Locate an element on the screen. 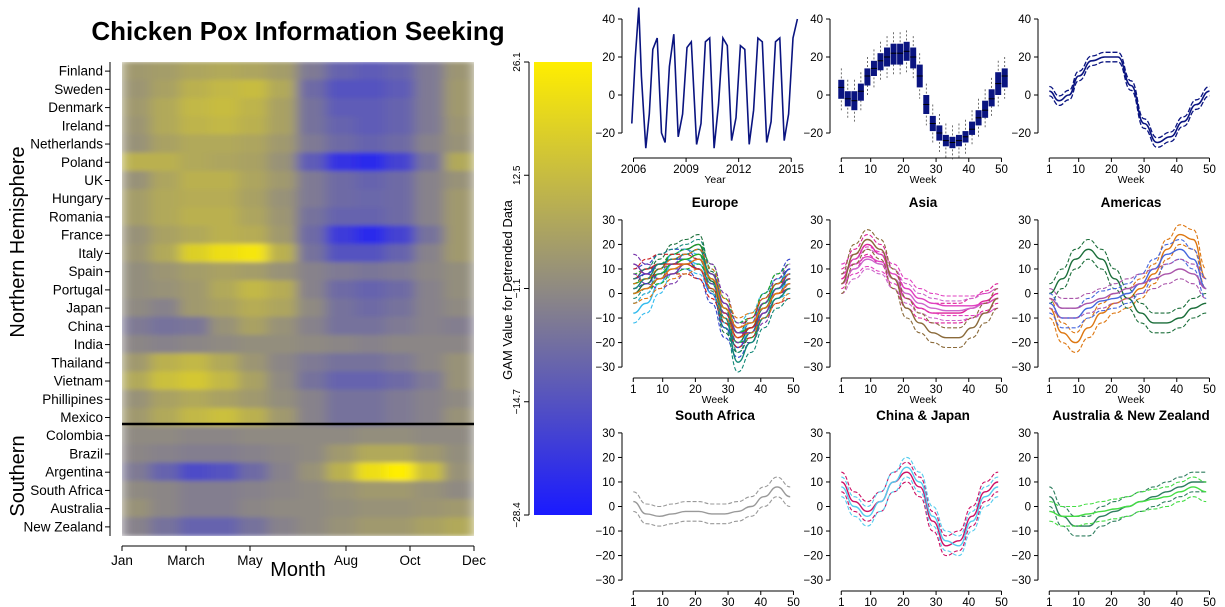 The width and height of the screenshot is (1225, 607). panel-1: −20 0 20 40 2006 2009 2012 2015 Year is located at coordinates (699, 96).